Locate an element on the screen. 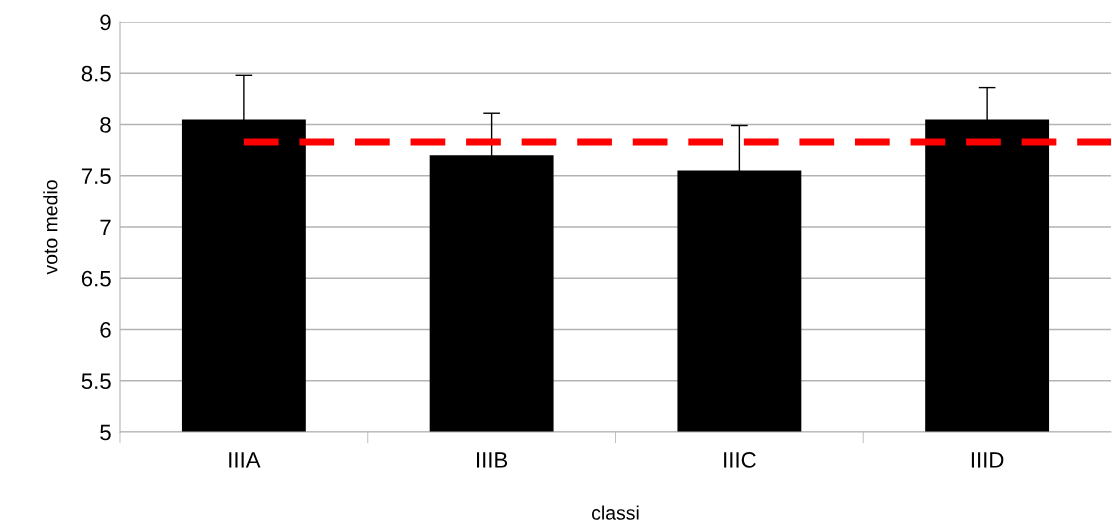 The image size is (1112, 523). y-tick-label: 7.5 is located at coordinates (96, 176).